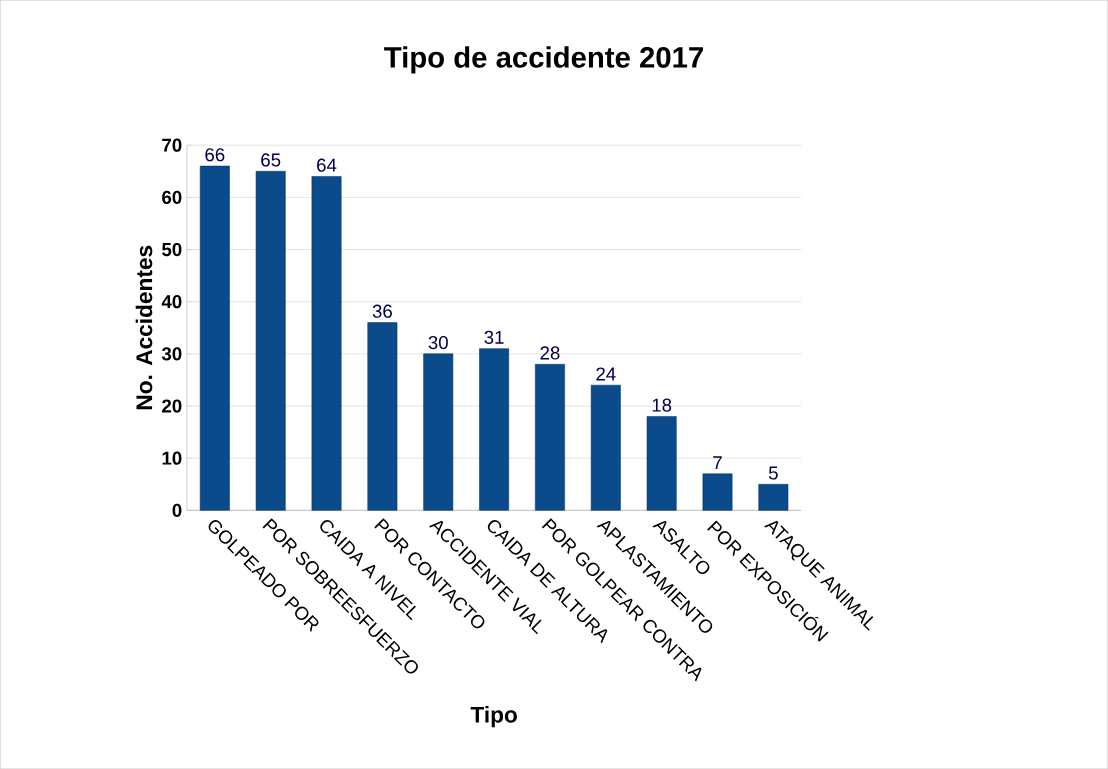 The image size is (1108, 769). I want to click on data-label: 31, so click(494, 337).